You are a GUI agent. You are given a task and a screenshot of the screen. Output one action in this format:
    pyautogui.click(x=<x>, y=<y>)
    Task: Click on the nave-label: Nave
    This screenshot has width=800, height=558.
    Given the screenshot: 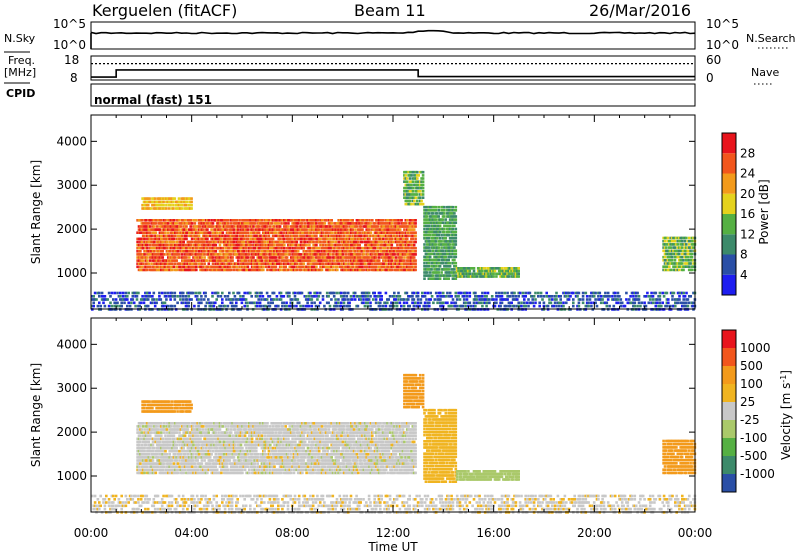 What is the action you would take?
    pyautogui.click(x=765, y=72)
    